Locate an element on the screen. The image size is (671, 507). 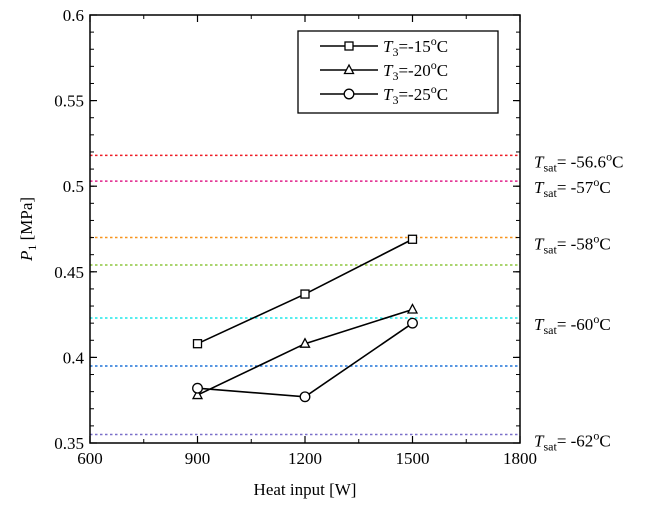
legend-label-text: =-20 is located at coordinates (414, 70).